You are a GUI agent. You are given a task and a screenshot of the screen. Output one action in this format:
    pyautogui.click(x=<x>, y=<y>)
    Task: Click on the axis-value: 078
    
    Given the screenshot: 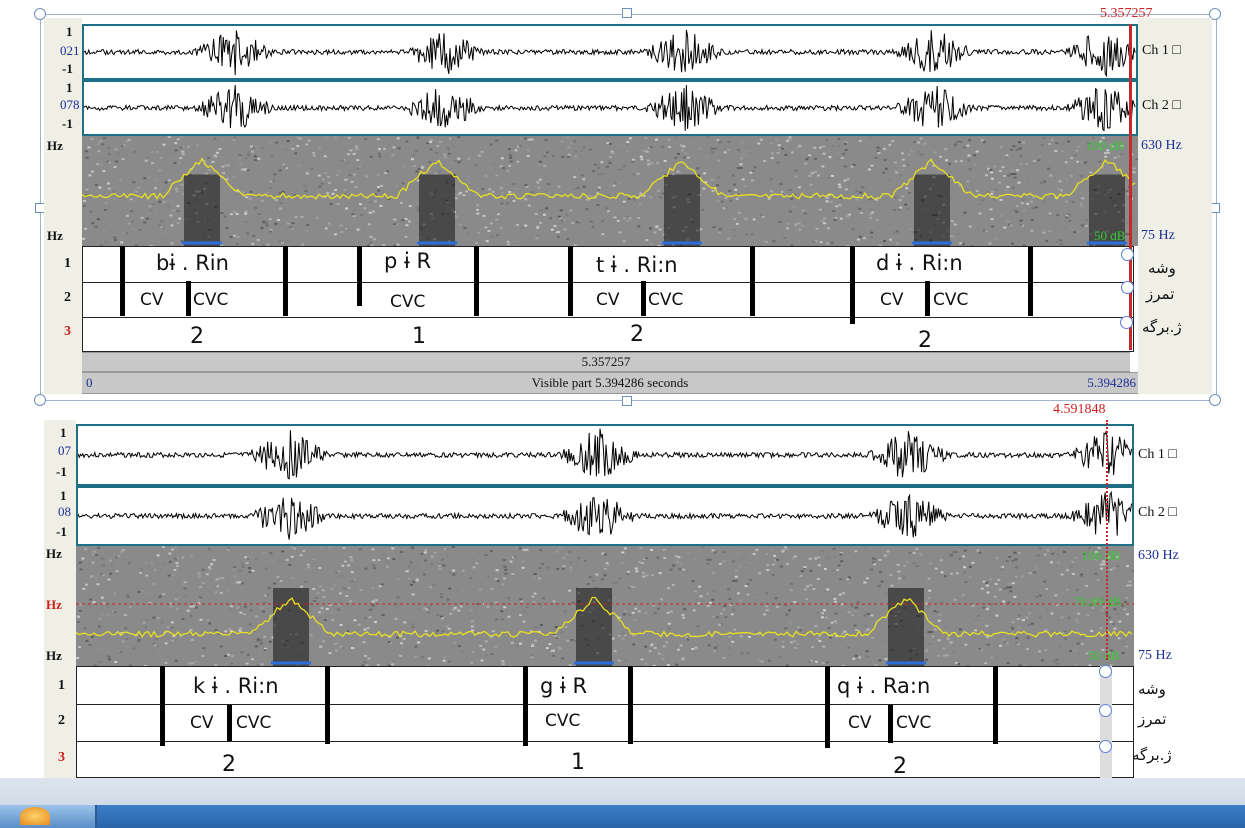 What is the action you would take?
    pyautogui.click(x=70, y=104)
    